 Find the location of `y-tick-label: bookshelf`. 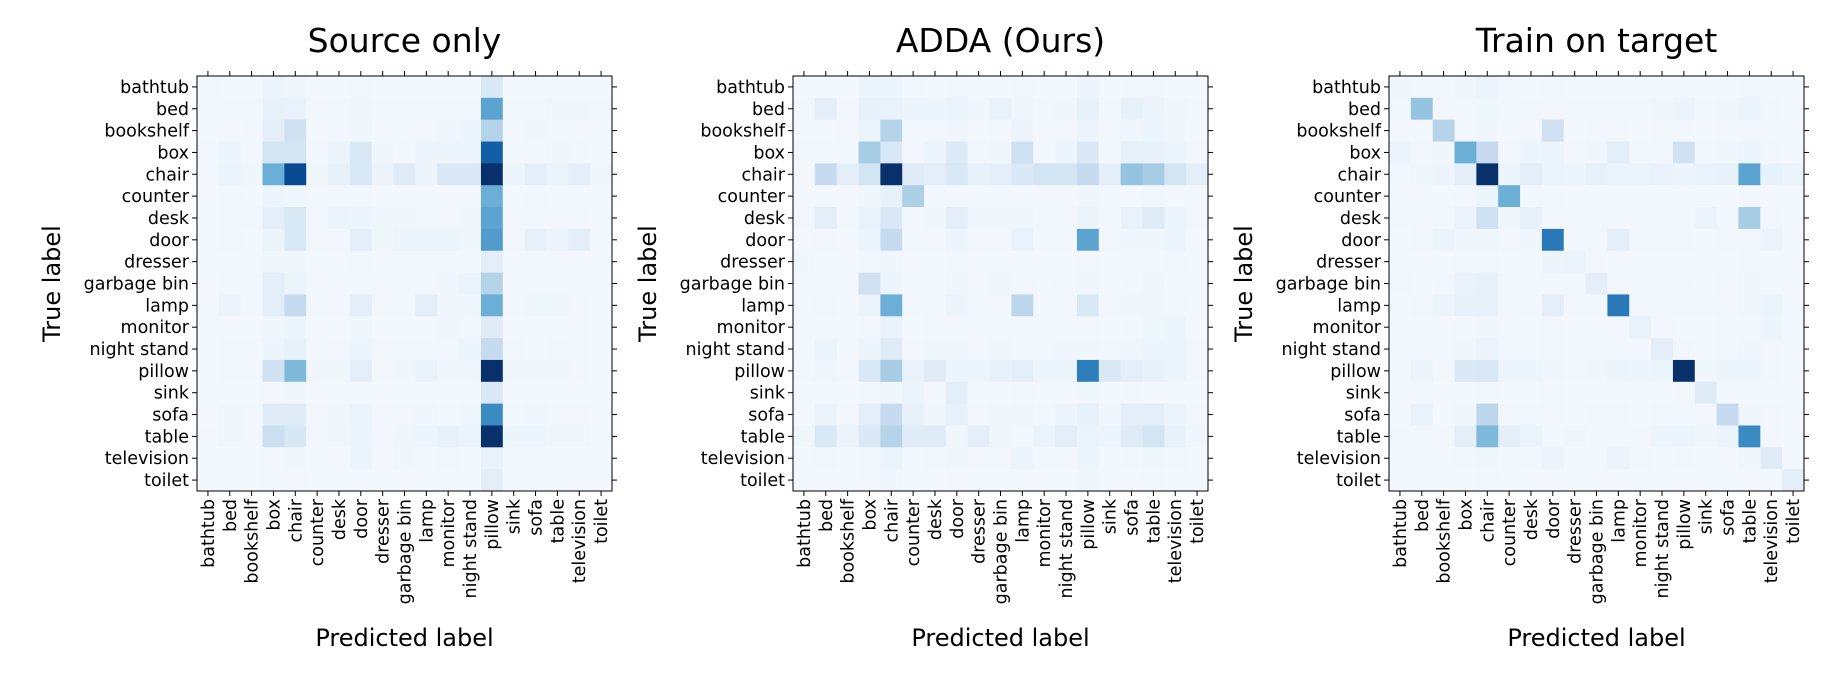

y-tick-label: bookshelf is located at coordinates (146, 132).